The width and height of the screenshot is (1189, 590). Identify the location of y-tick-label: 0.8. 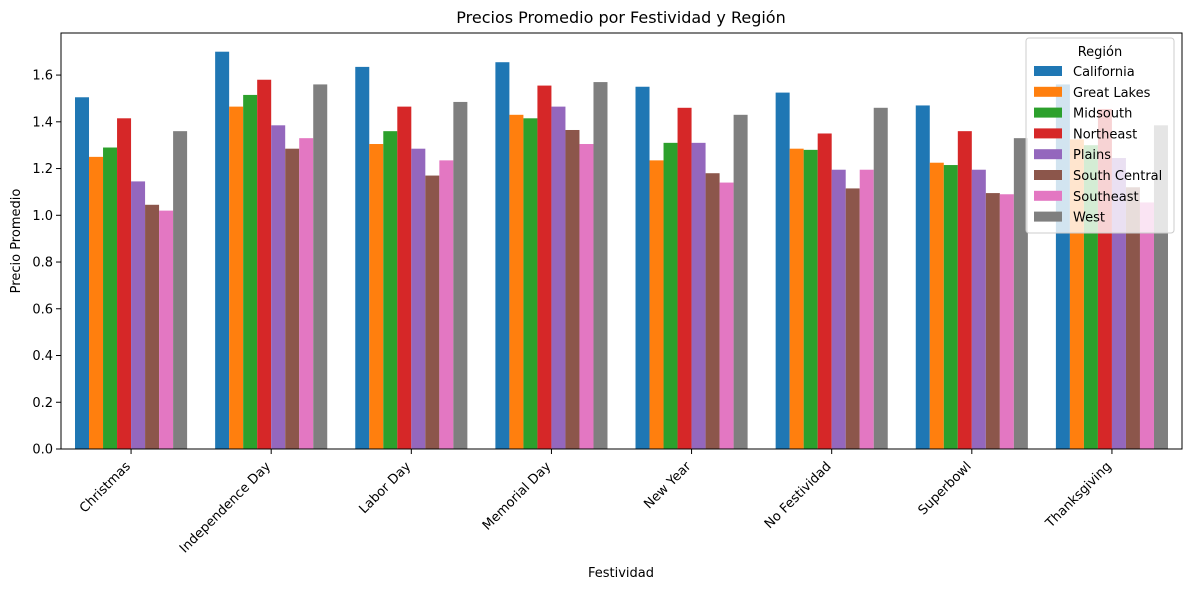
(42, 263).